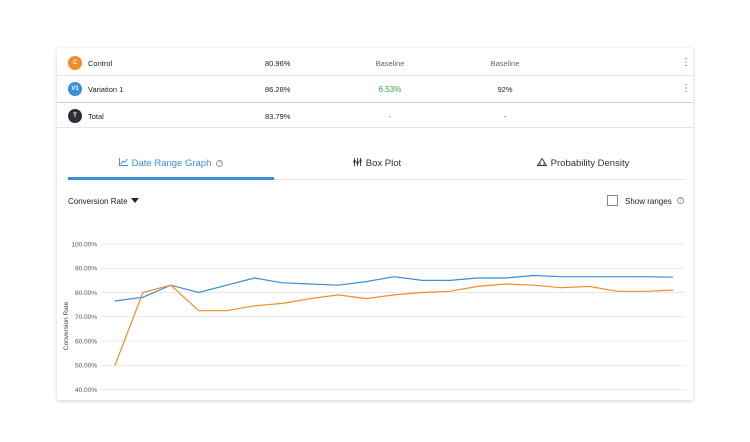 This screenshot has height=442, width=750. I want to click on show-ranges-label: Show ranges, so click(648, 201).